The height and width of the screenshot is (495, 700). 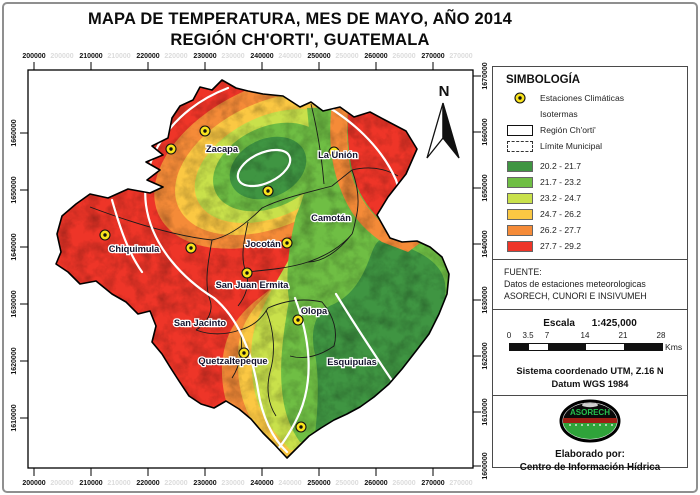 What do you see at coordinates (575, 296) in the screenshot?
I see `source-line-2: ASORECH, CUNORI E INSIVUMEH` at bounding box center [575, 296].